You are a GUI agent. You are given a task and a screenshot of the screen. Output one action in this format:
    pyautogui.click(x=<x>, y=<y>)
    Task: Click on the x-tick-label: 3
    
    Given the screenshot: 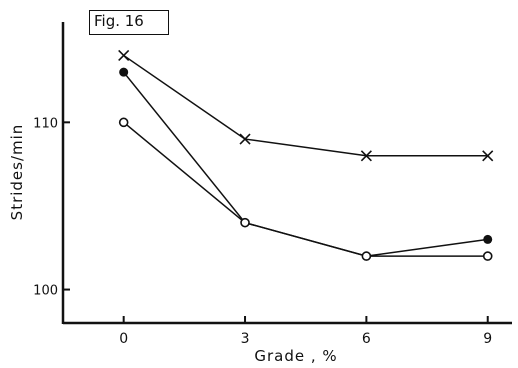 What is the action you would take?
    pyautogui.click(x=245, y=339)
    